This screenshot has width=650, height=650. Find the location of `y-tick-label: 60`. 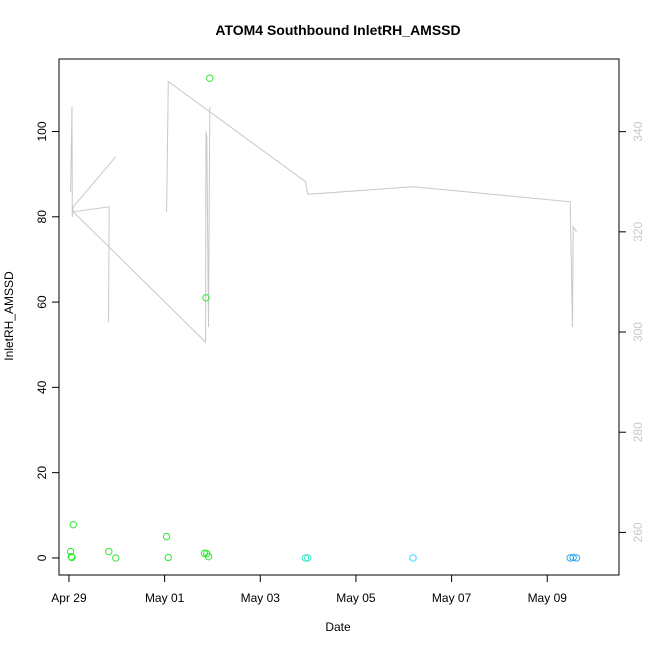

y-tick-label: 60 is located at coordinates (42, 302).